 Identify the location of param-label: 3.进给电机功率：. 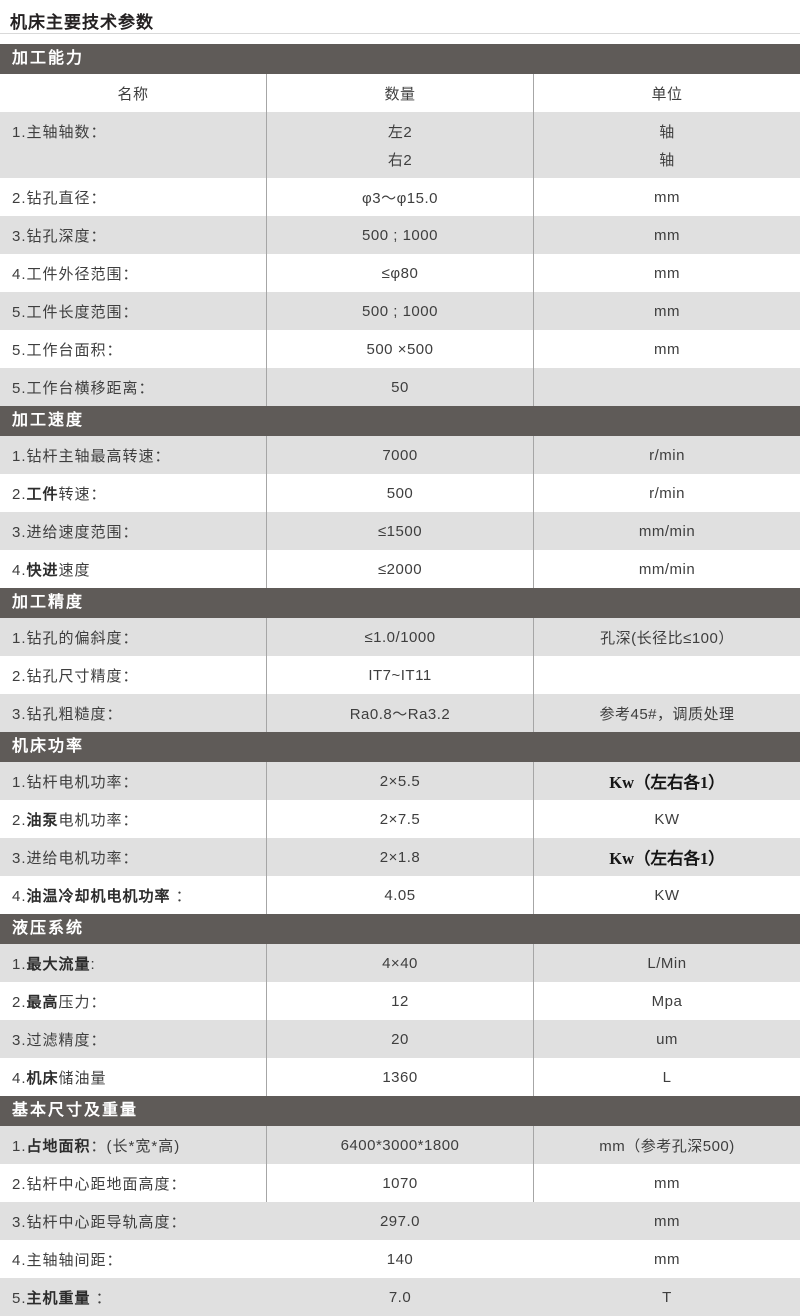
(75, 857).